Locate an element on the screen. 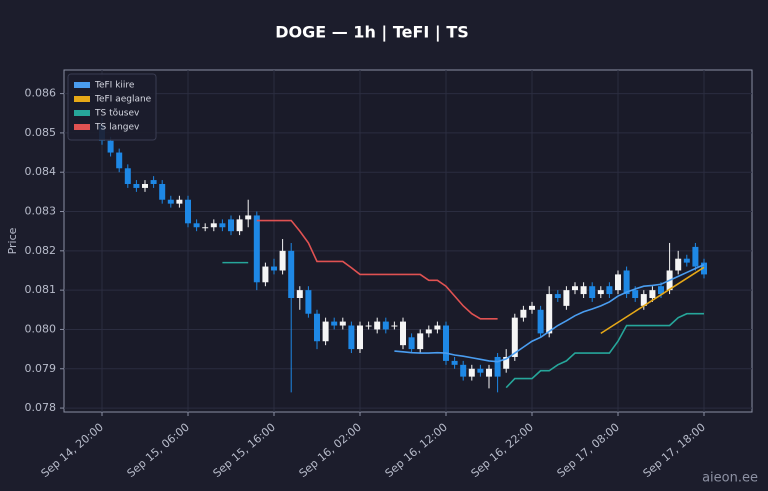 This screenshot has height=491, width=768. legend-label: TeFI kiire is located at coordinates (114, 86).